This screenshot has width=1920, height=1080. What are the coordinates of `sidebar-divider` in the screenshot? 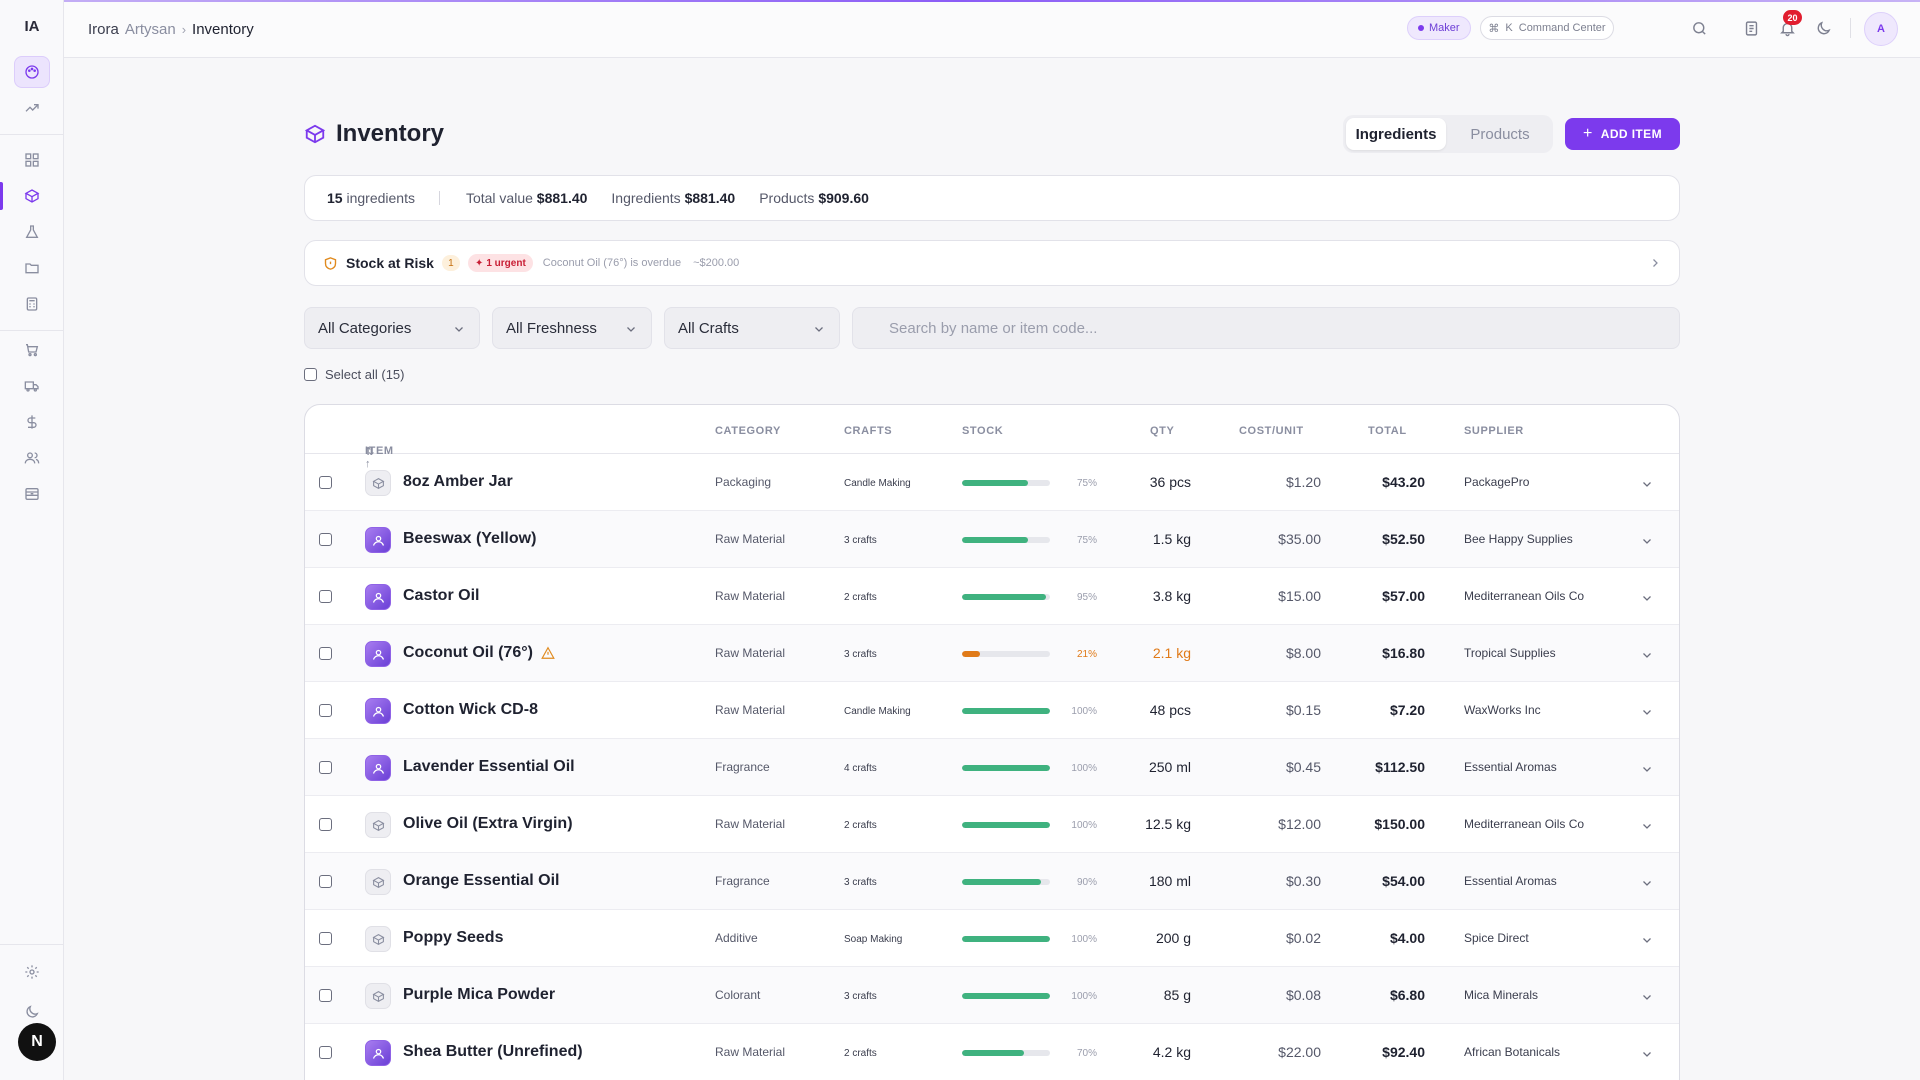 It's located at (32, 330).